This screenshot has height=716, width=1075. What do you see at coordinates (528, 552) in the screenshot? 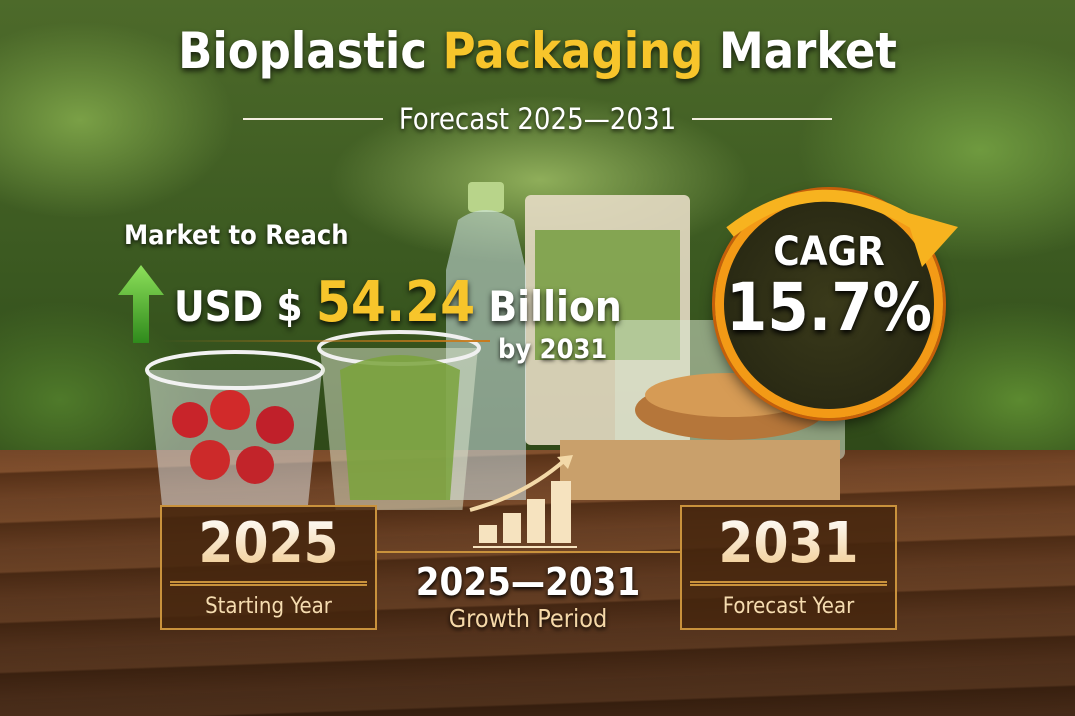
I see `timeline-connector` at bounding box center [528, 552].